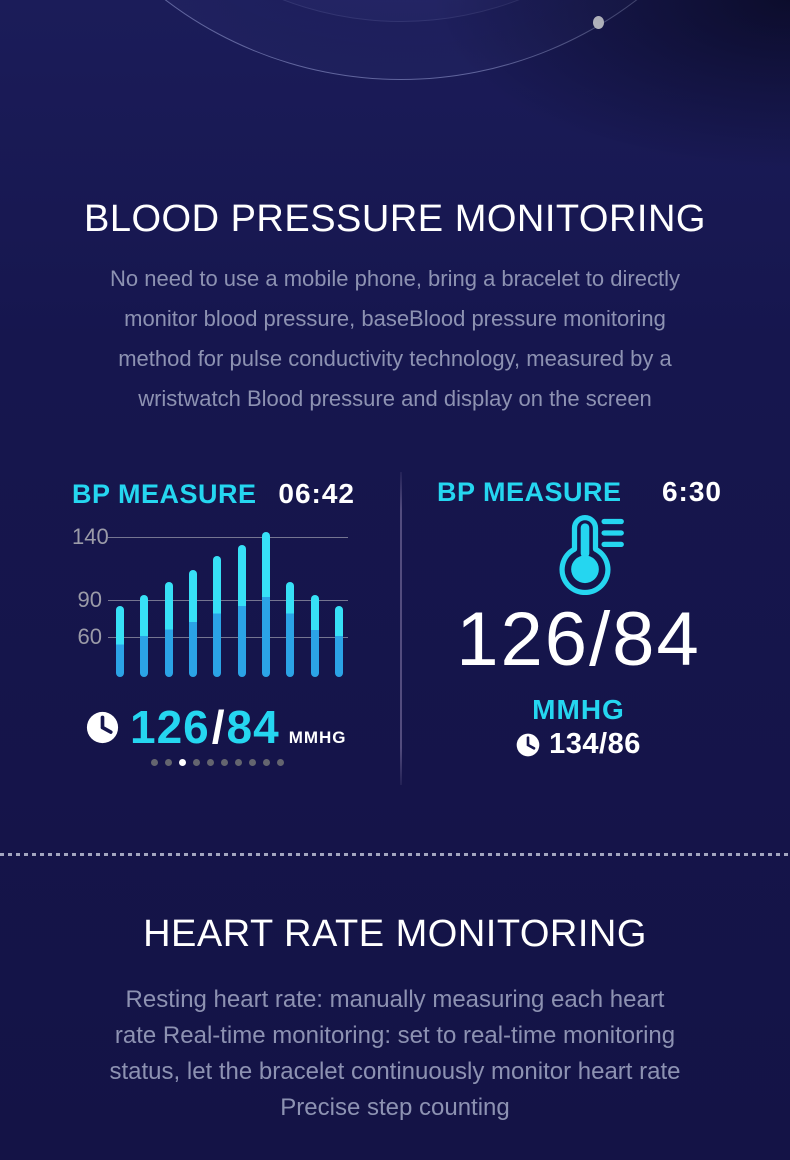 This screenshot has height=1160, width=790. What do you see at coordinates (170, 727) in the screenshot?
I see `systolic-value: 126` at bounding box center [170, 727].